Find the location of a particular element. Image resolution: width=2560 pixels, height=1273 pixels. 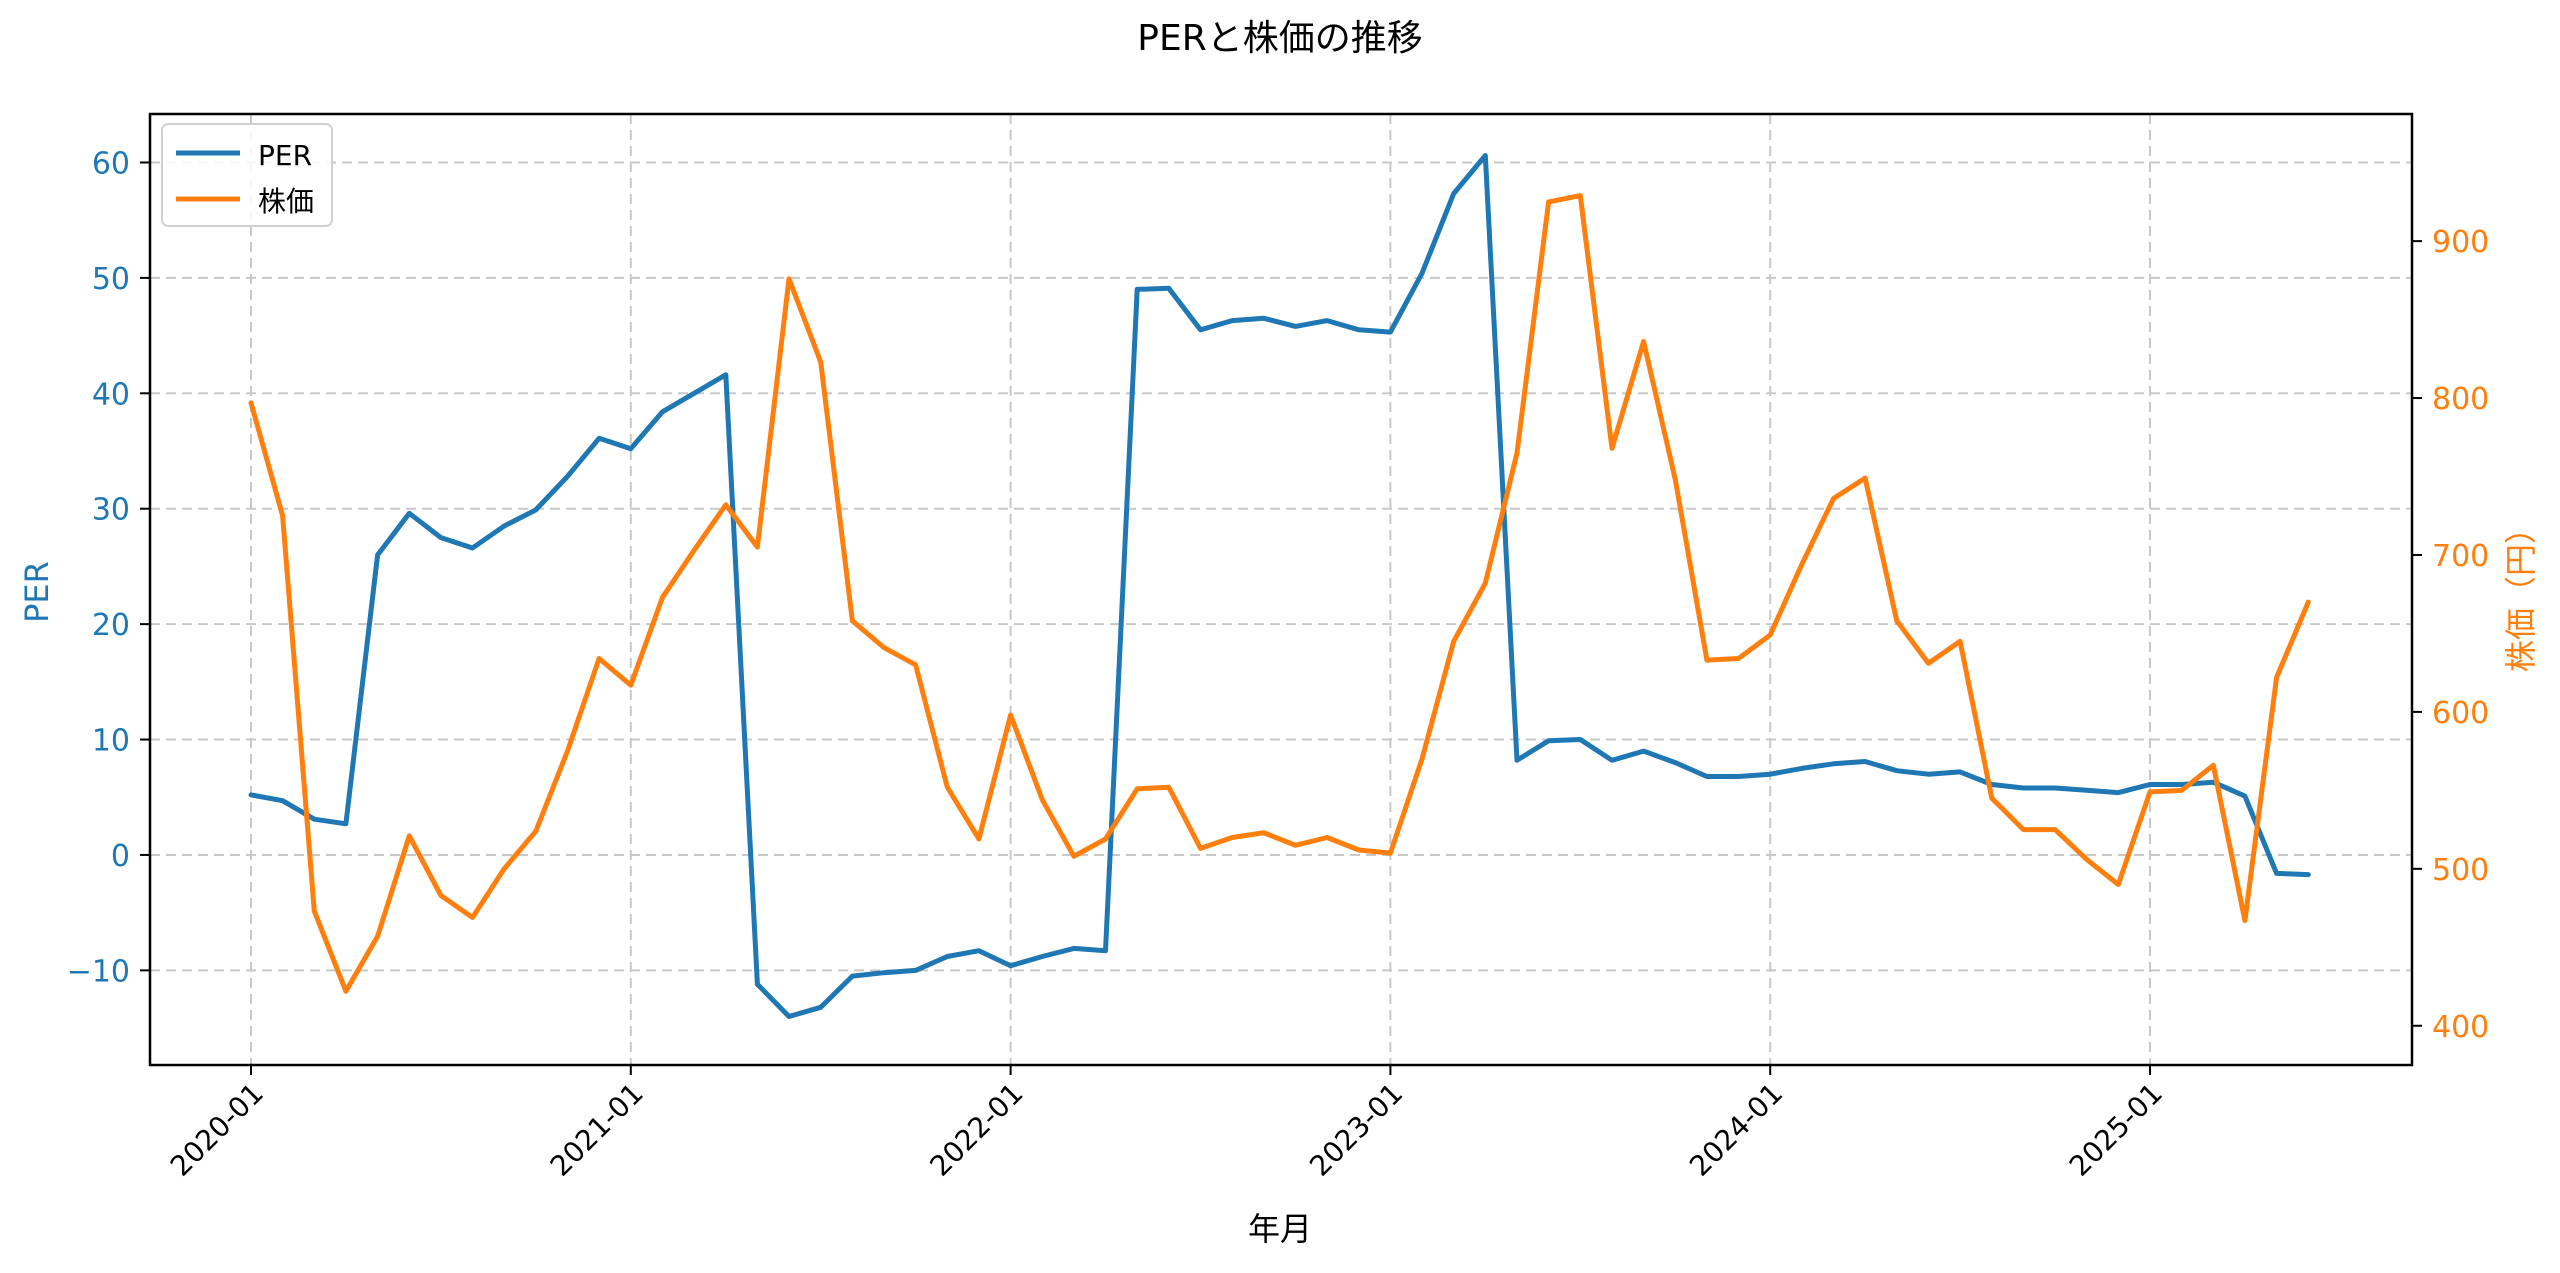

right-y-tick-label: 700 is located at coordinates (2460, 556).